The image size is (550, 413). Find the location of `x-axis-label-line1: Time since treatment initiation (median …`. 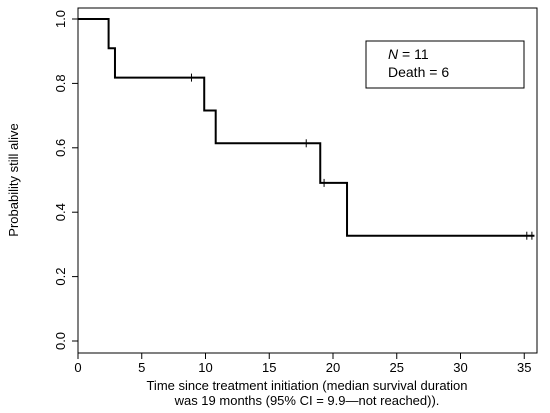

x-axis-label-line1: Time since treatment initiation (median … is located at coordinates (306, 385).